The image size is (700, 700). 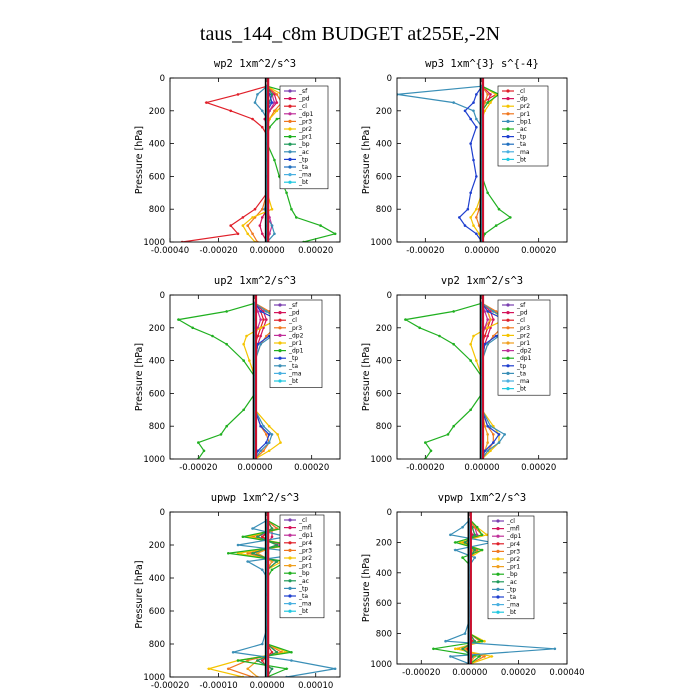 I want to click on y-tick-label: 400, so click(x=157, y=579).